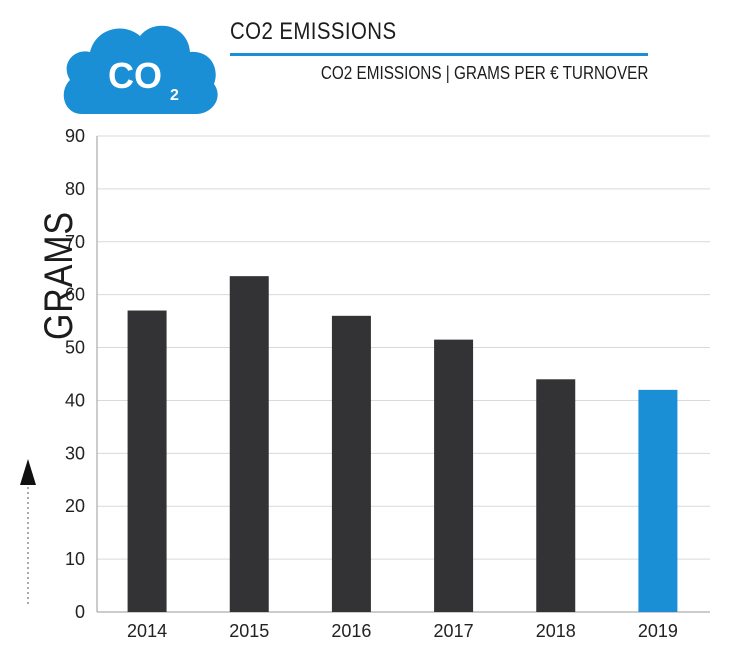 This screenshot has width=746, height=645. Describe the element at coordinates (249, 631) in the screenshot. I see `x-tick-label: 2015` at that location.